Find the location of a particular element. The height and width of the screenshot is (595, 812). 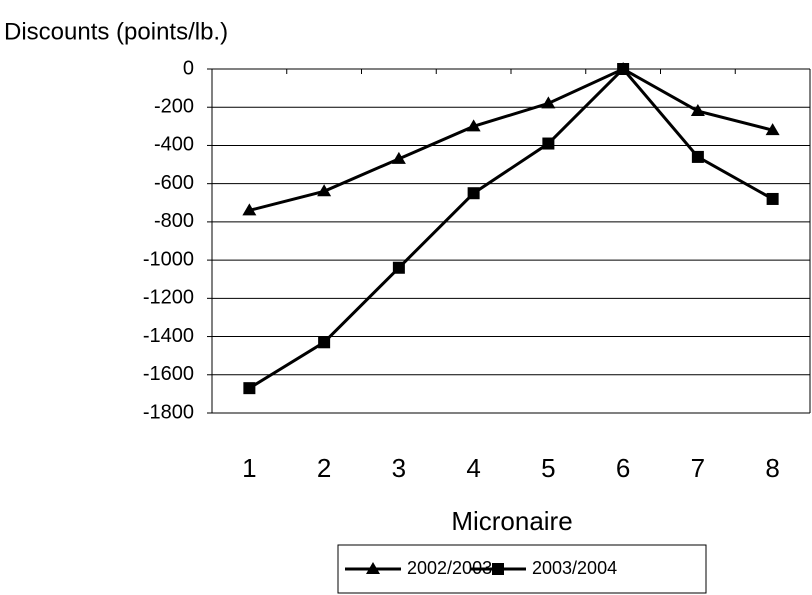

x-tick-label: 3 is located at coordinates (399, 468).